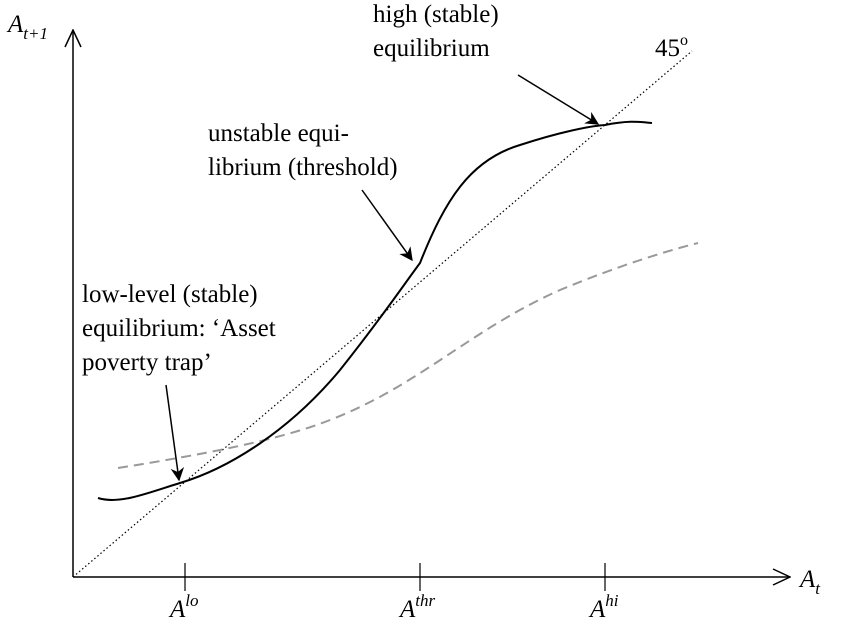 This screenshot has height=622, width=847. What do you see at coordinates (147, 362) in the screenshot?
I see `annotation-line: poverty trap’` at bounding box center [147, 362].